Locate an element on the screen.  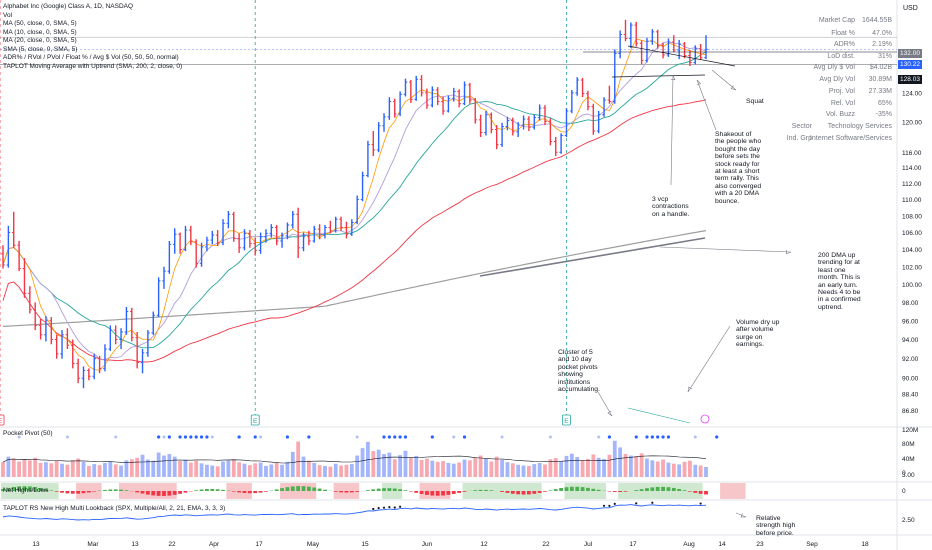
net-highs-lows-axis-tick: 0 is located at coordinates (904, 491).